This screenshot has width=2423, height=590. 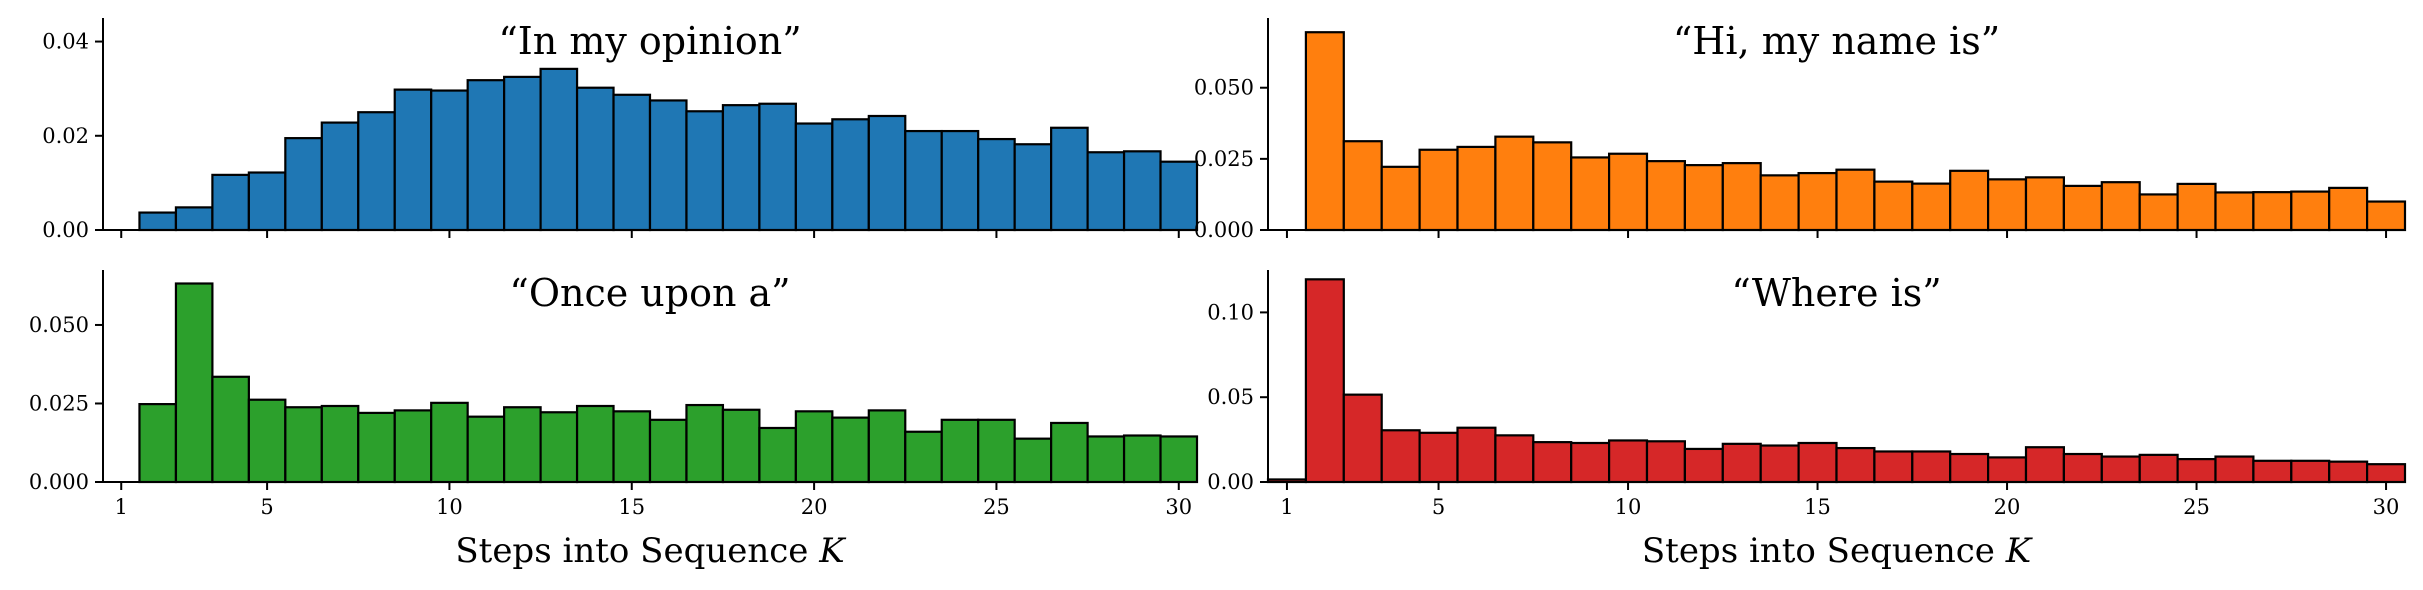 I want to click on panel-title: “Hi, my name is”, so click(x=1836, y=41).